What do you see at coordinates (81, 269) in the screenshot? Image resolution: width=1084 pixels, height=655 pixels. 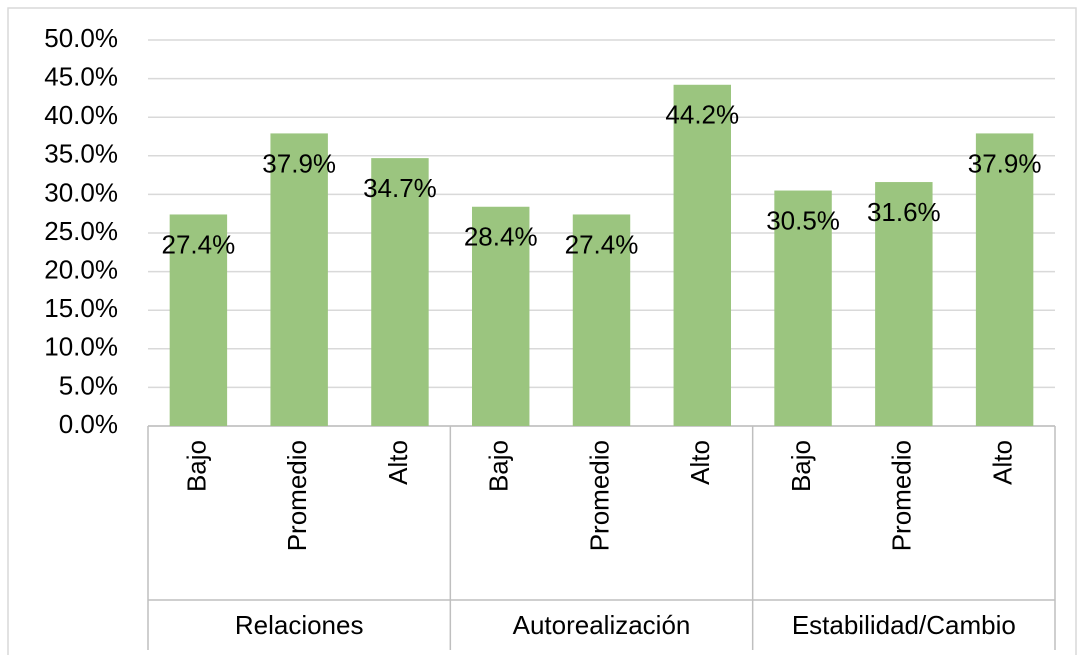 I see `y-tick-label: 20.0%` at bounding box center [81, 269].